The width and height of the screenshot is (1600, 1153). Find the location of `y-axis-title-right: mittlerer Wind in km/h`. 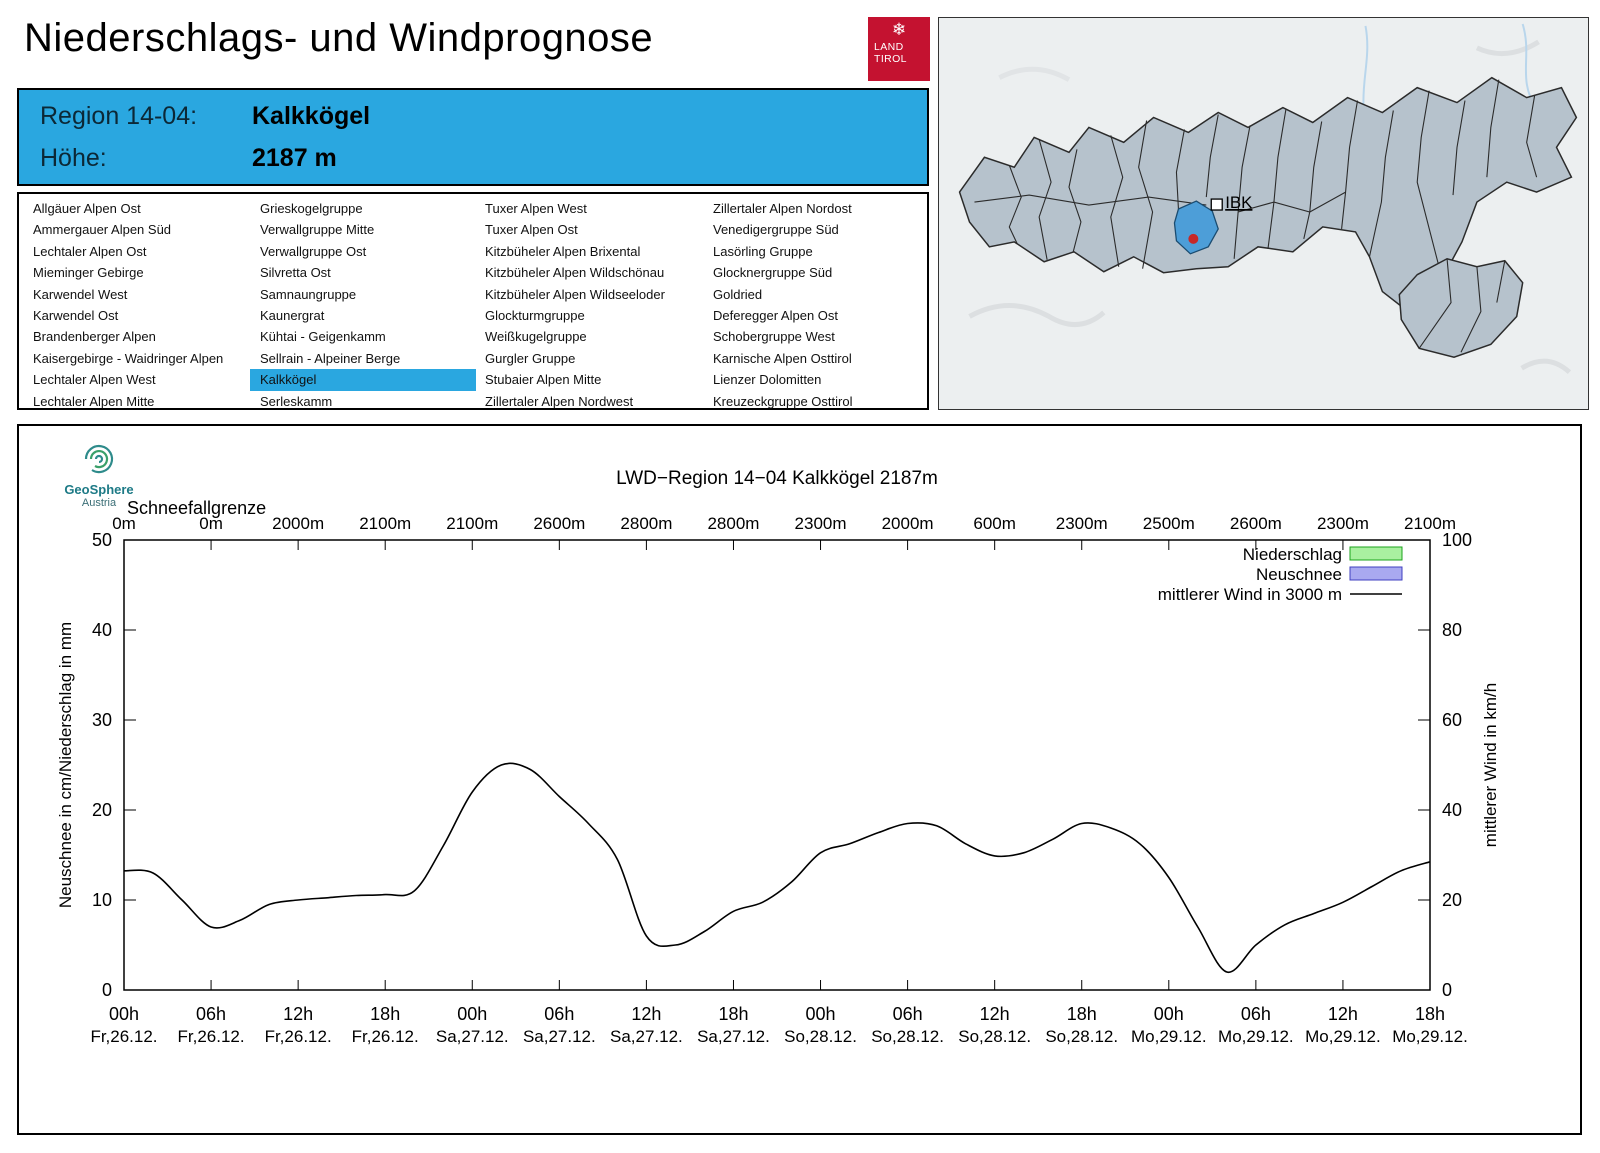

y-axis-title-right: mittlerer Wind in km/h is located at coordinates (1490, 765).